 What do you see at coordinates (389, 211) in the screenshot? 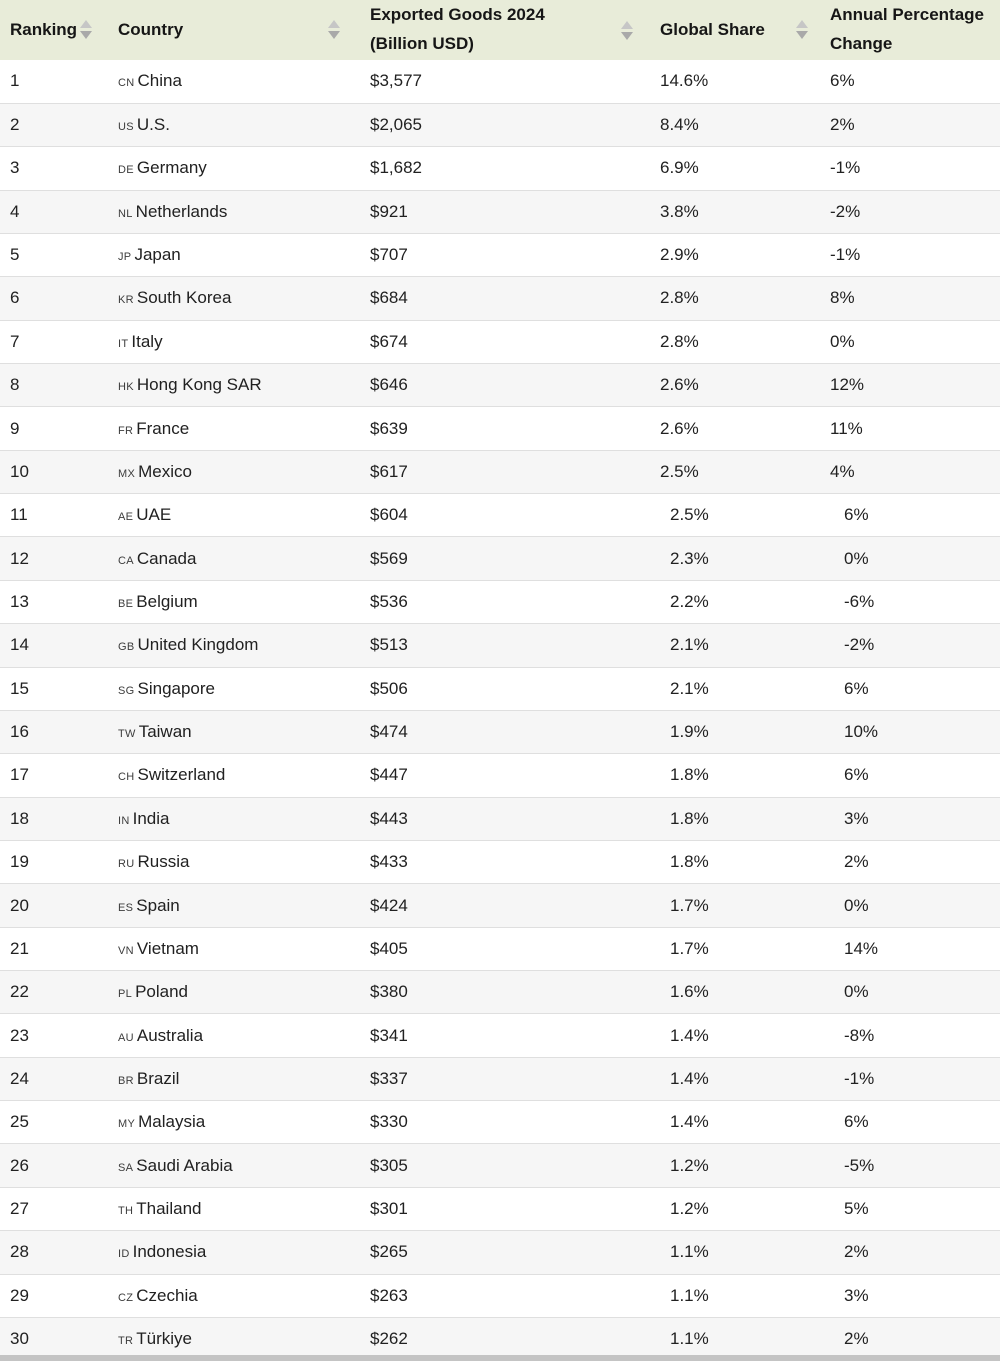
I see `exported-goods-cell: $921` at bounding box center [389, 211].